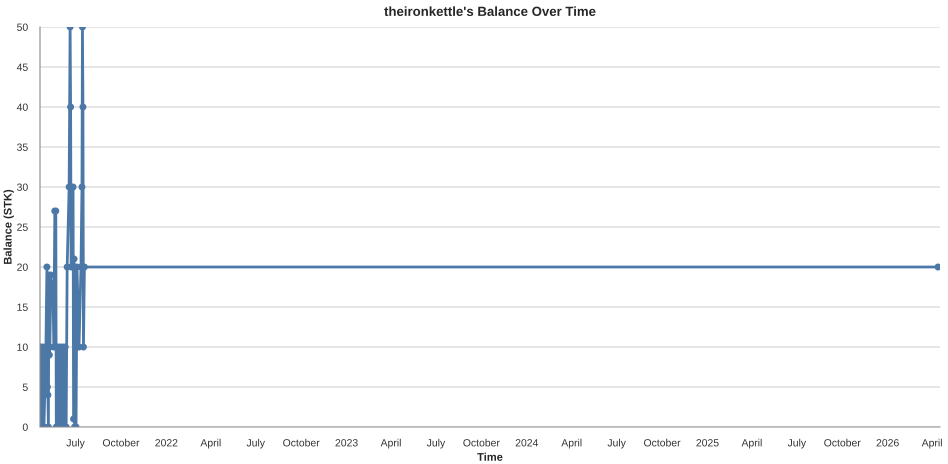 Image resolution: width=948 pixels, height=464 pixels. Describe the element at coordinates (22, 347) in the screenshot. I see `y-tick-label: 10` at that location.